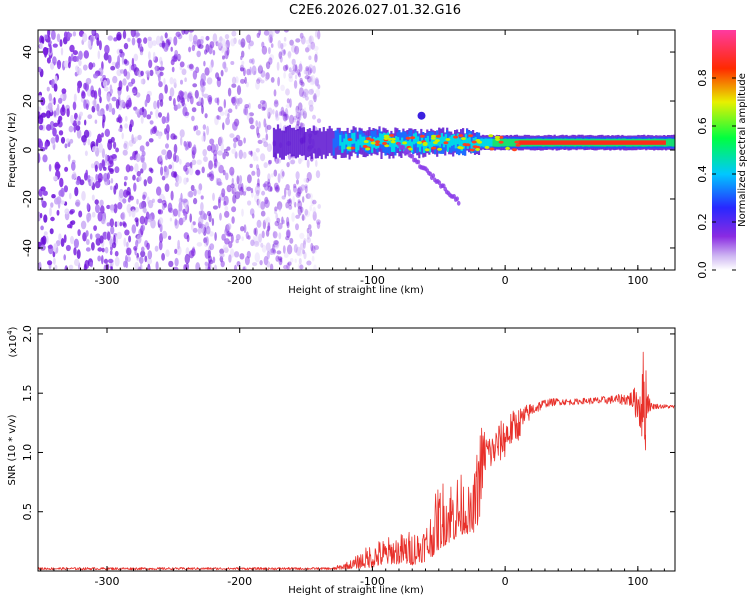  Describe the element at coordinates (375, 10) in the screenshot. I see `figure-title: C2E6.2026.027.01.32.G16` at that location.